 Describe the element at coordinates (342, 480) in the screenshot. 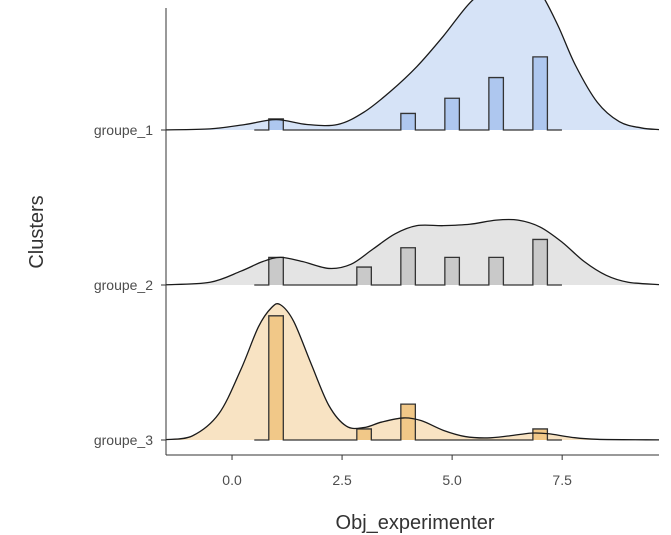

I see `x-tick-label-1: 2.5` at that location.